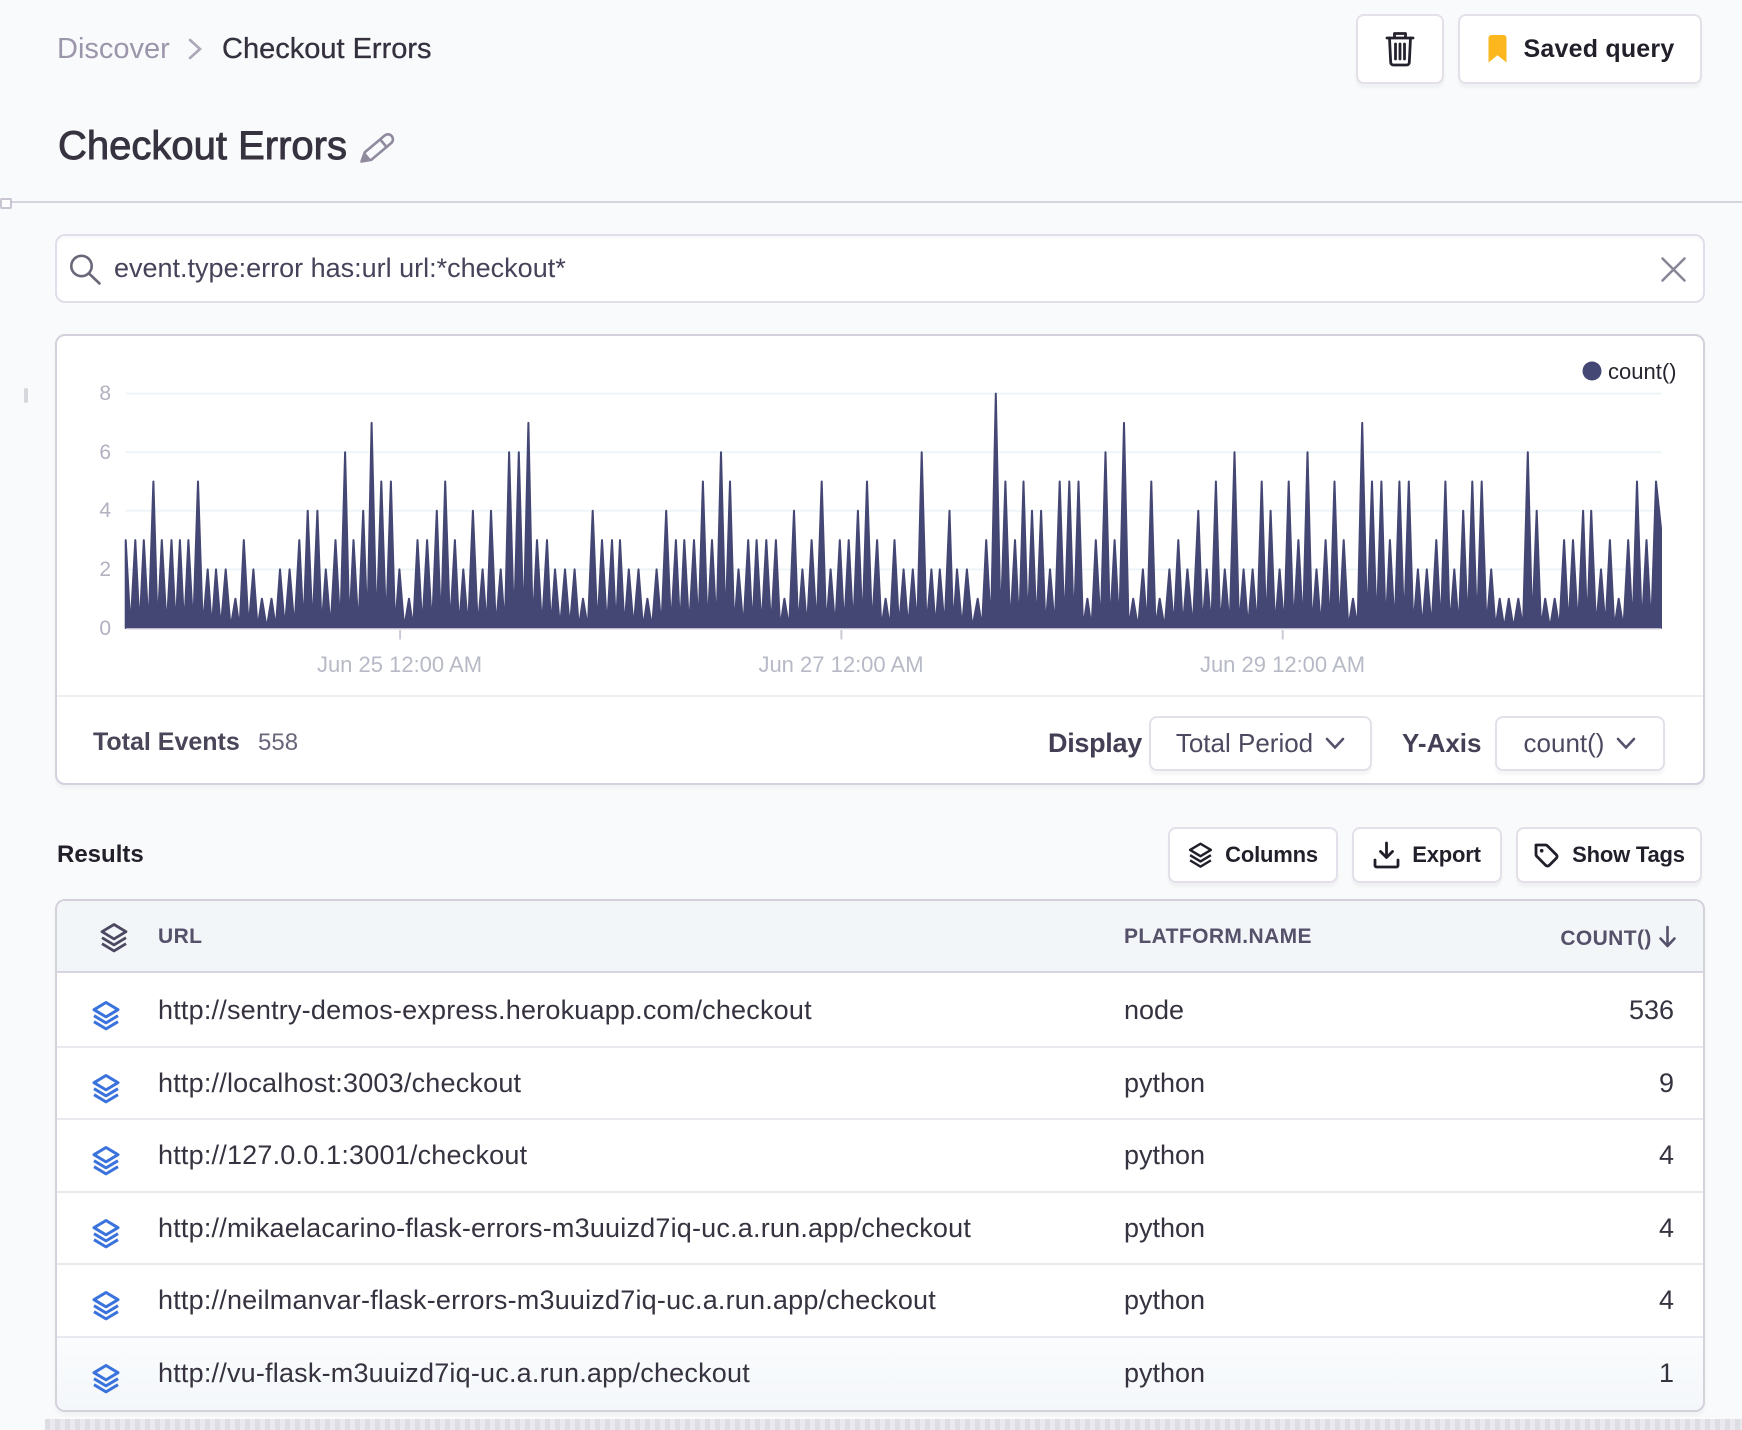  What do you see at coordinates (105, 569) in the screenshot?
I see `svg-text: 2` at bounding box center [105, 569].